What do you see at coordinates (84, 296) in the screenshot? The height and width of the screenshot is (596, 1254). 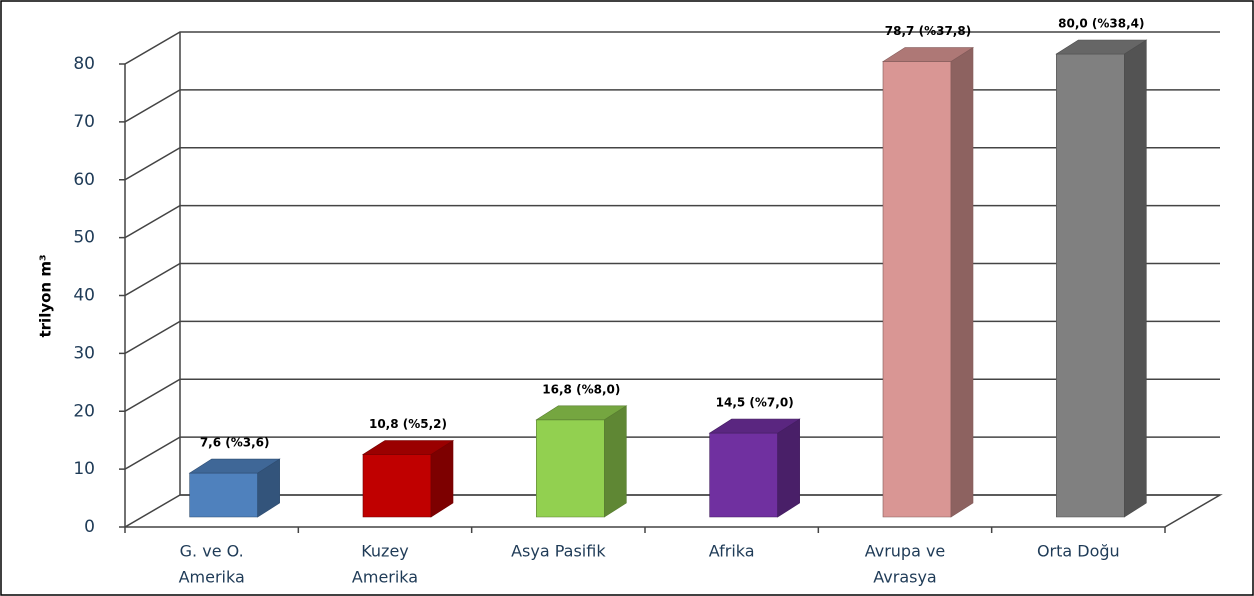 I see `y-tick-label: 40` at bounding box center [84, 296].